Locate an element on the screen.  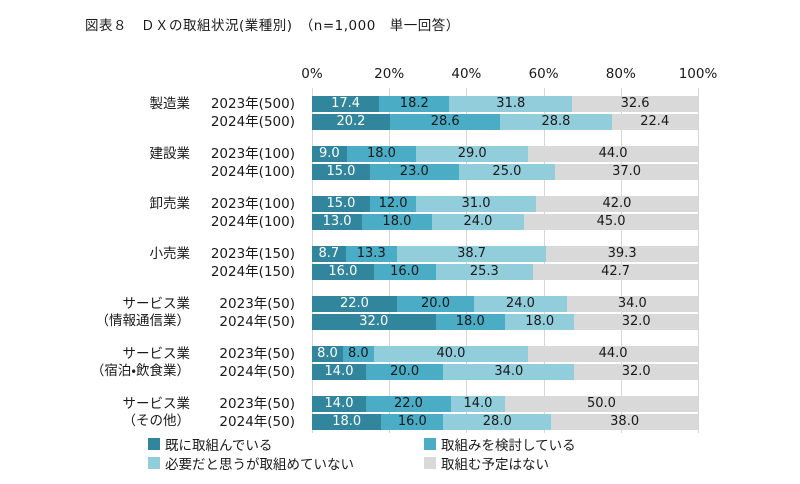
bar-row: 2024年(50) 32.0 18.0 18.0 32.0 is located at coordinates (349, 322).